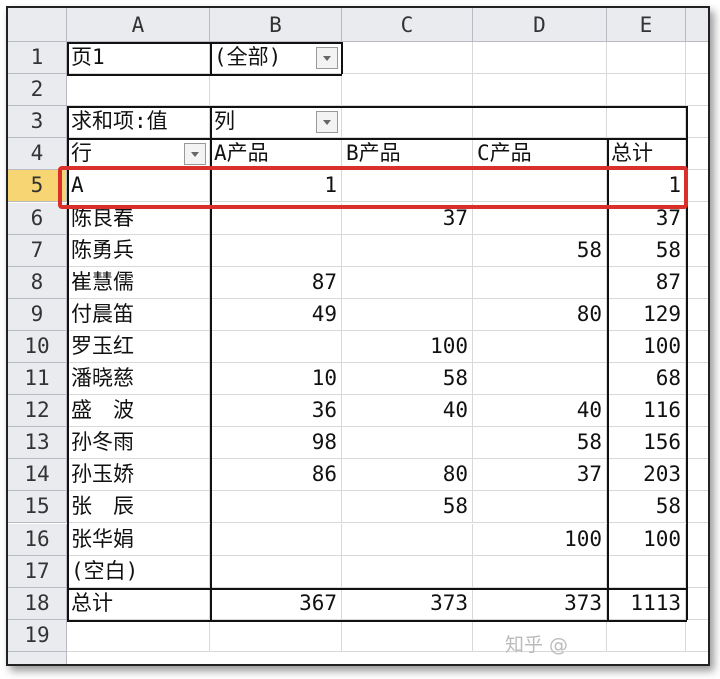  I want to click on cell-B16, so click(276, 539).